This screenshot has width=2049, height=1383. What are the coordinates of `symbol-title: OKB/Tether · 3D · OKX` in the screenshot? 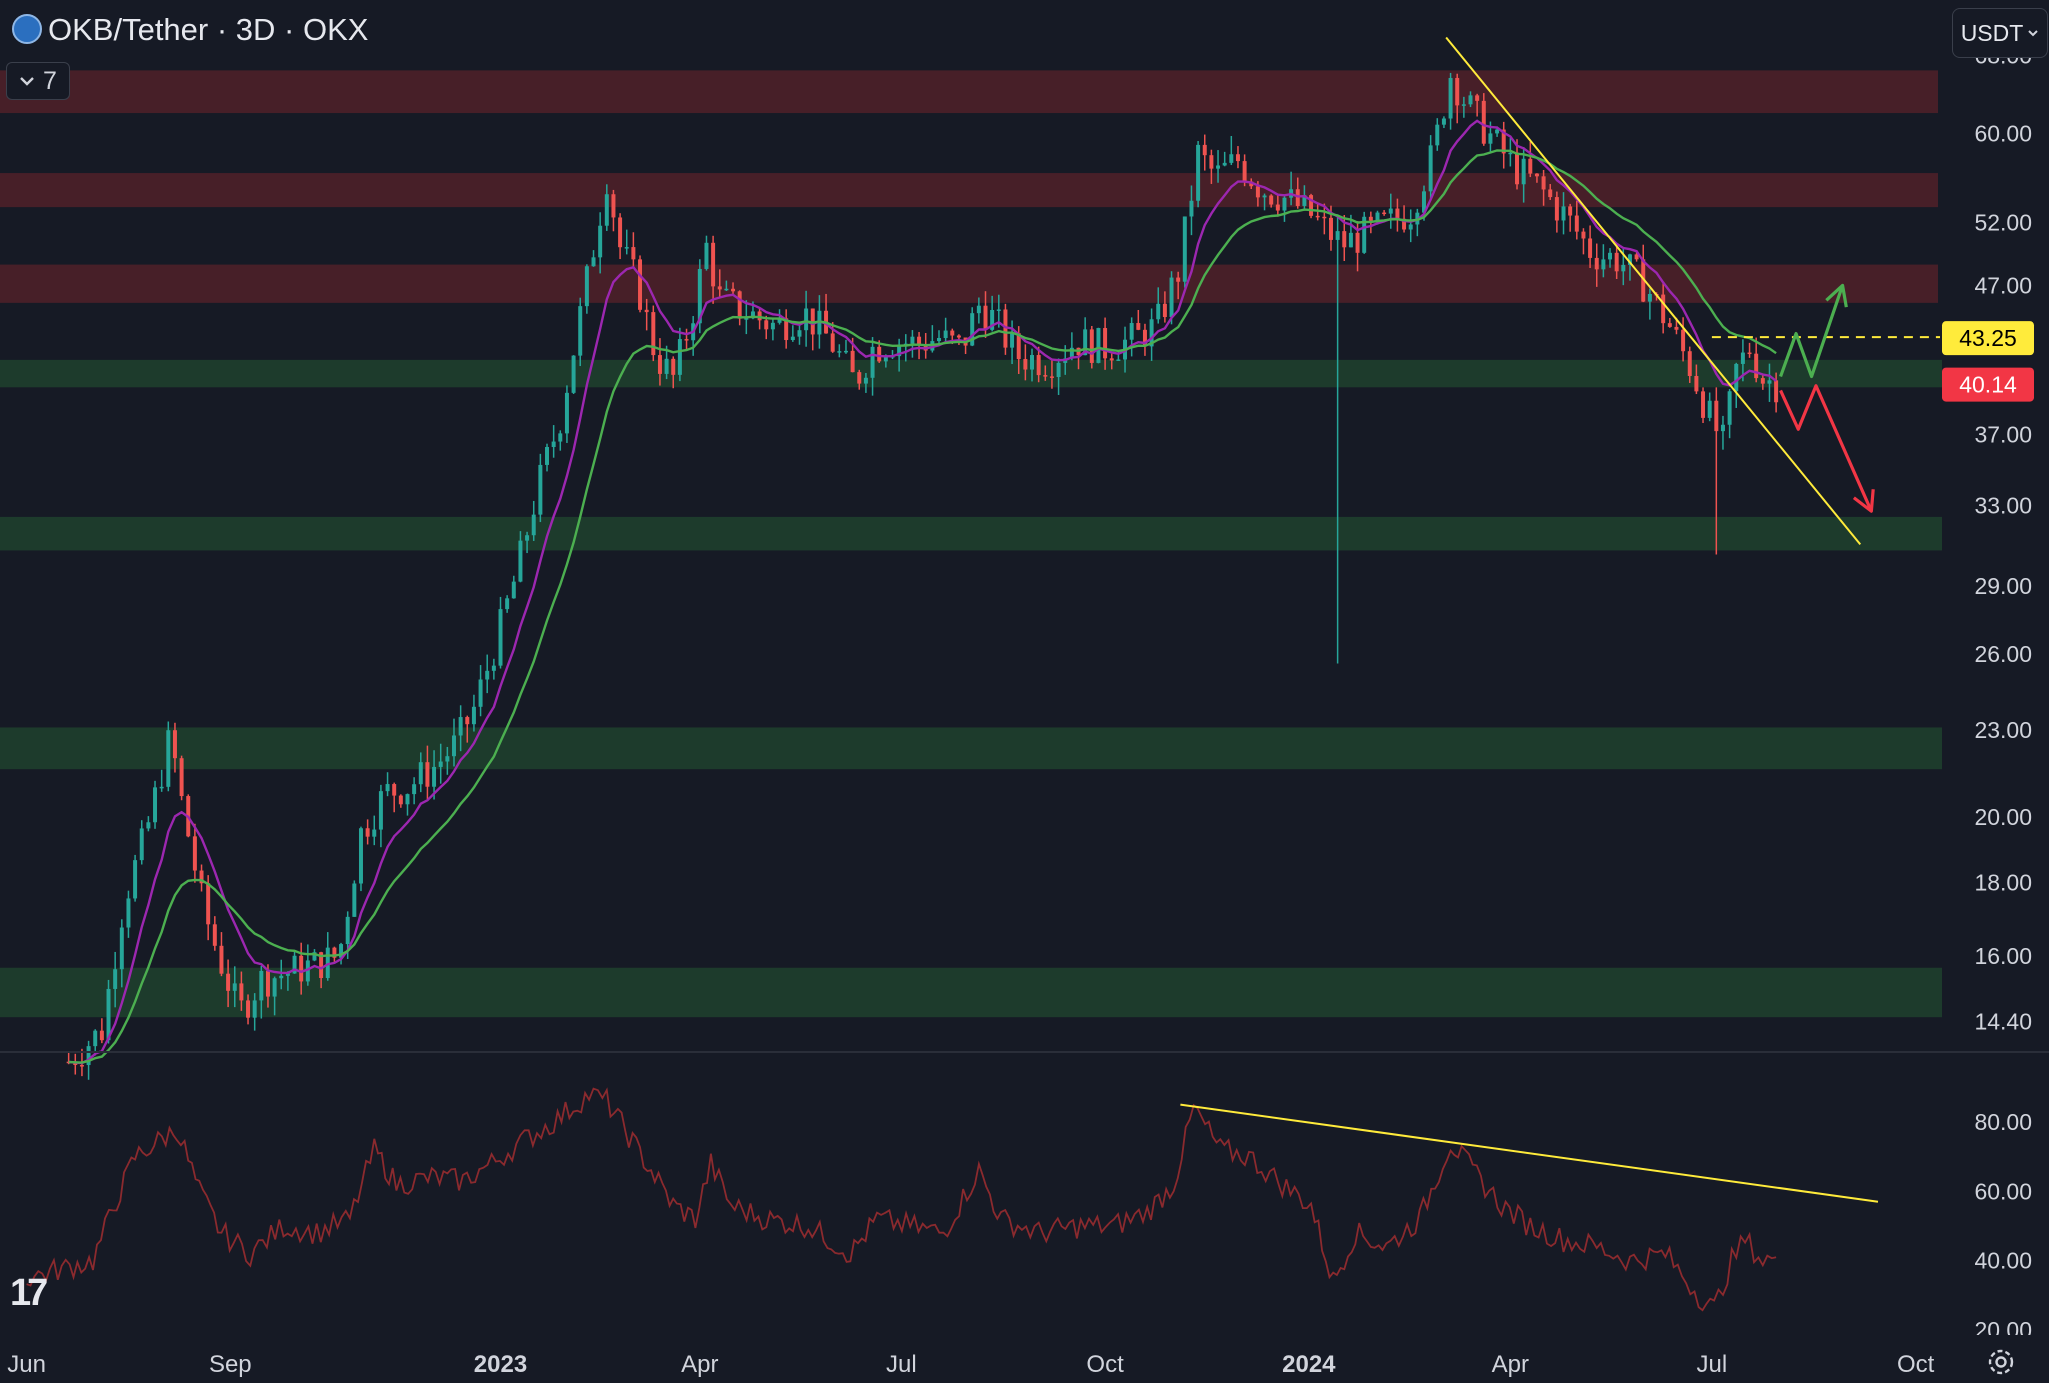 It's located at (208, 29).